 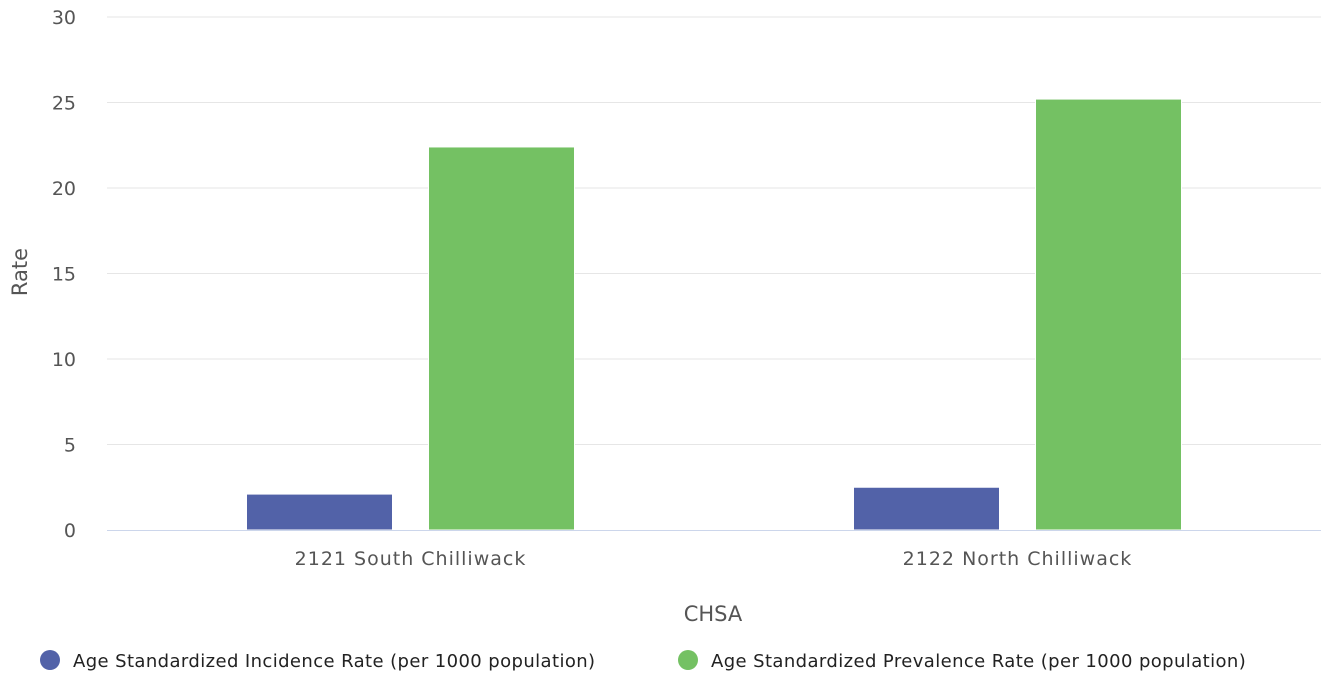 What do you see at coordinates (70, 446) in the screenshot?
I see `y-tick-label: 5` at bounding box center [70, 446].